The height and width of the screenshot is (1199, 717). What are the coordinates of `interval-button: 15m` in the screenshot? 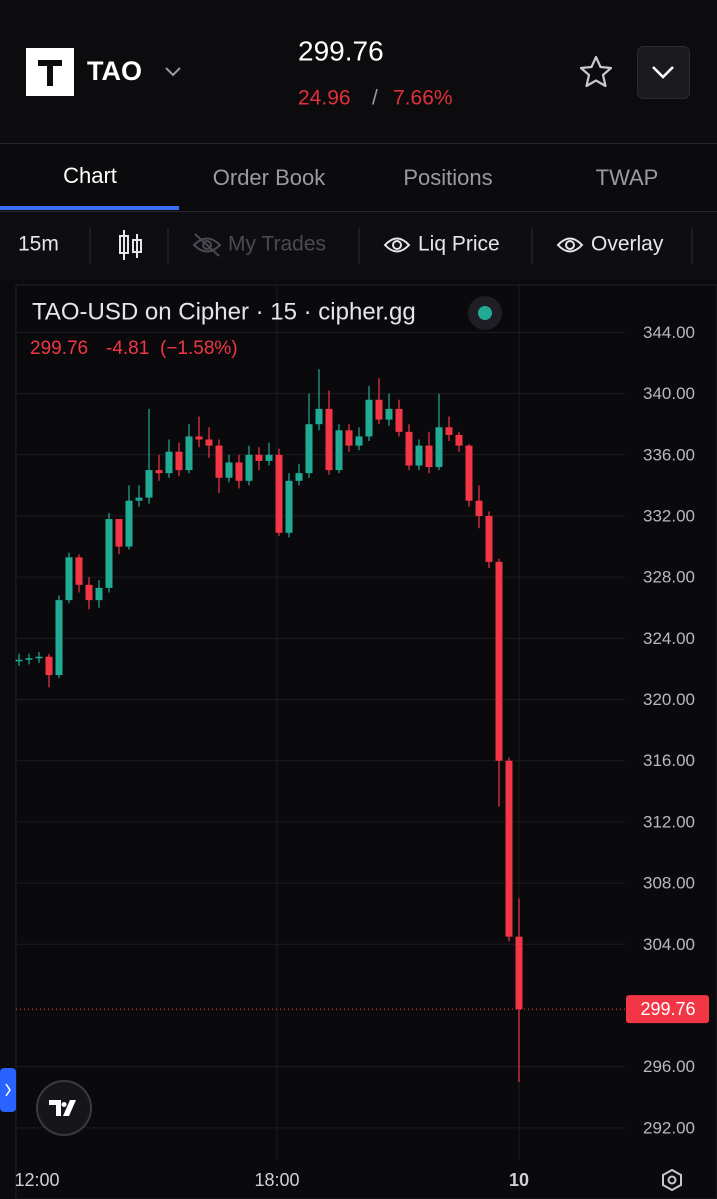 It's located at (38, 244).